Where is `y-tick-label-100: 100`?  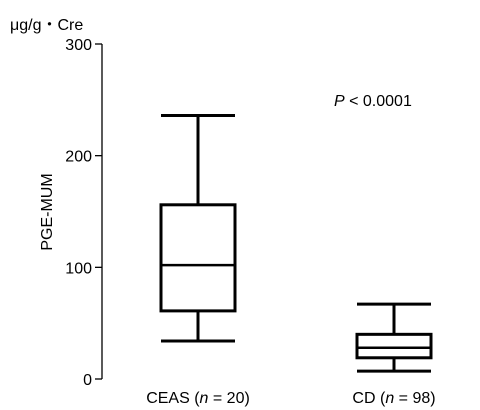 y-tick-label-100: 100 is located at coordinates (78, 268).